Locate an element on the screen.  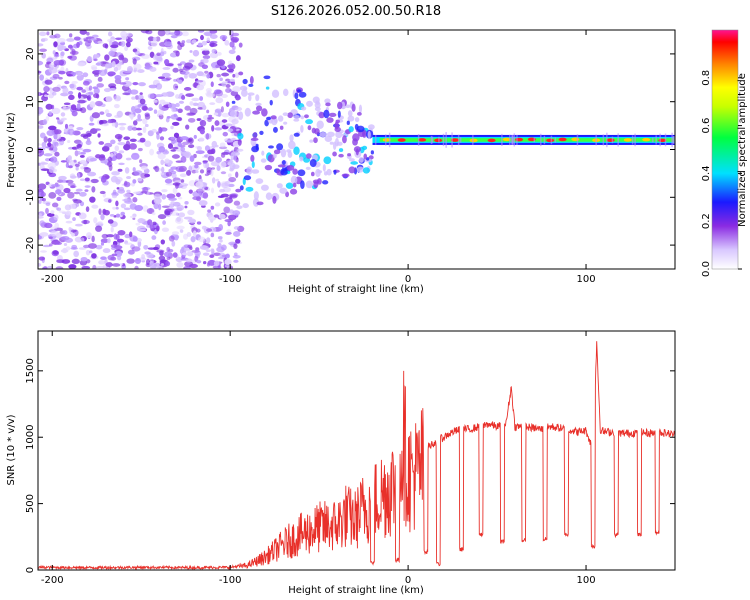
colorbar-tick-label: 0.4 is located at coordinates (706, 173).